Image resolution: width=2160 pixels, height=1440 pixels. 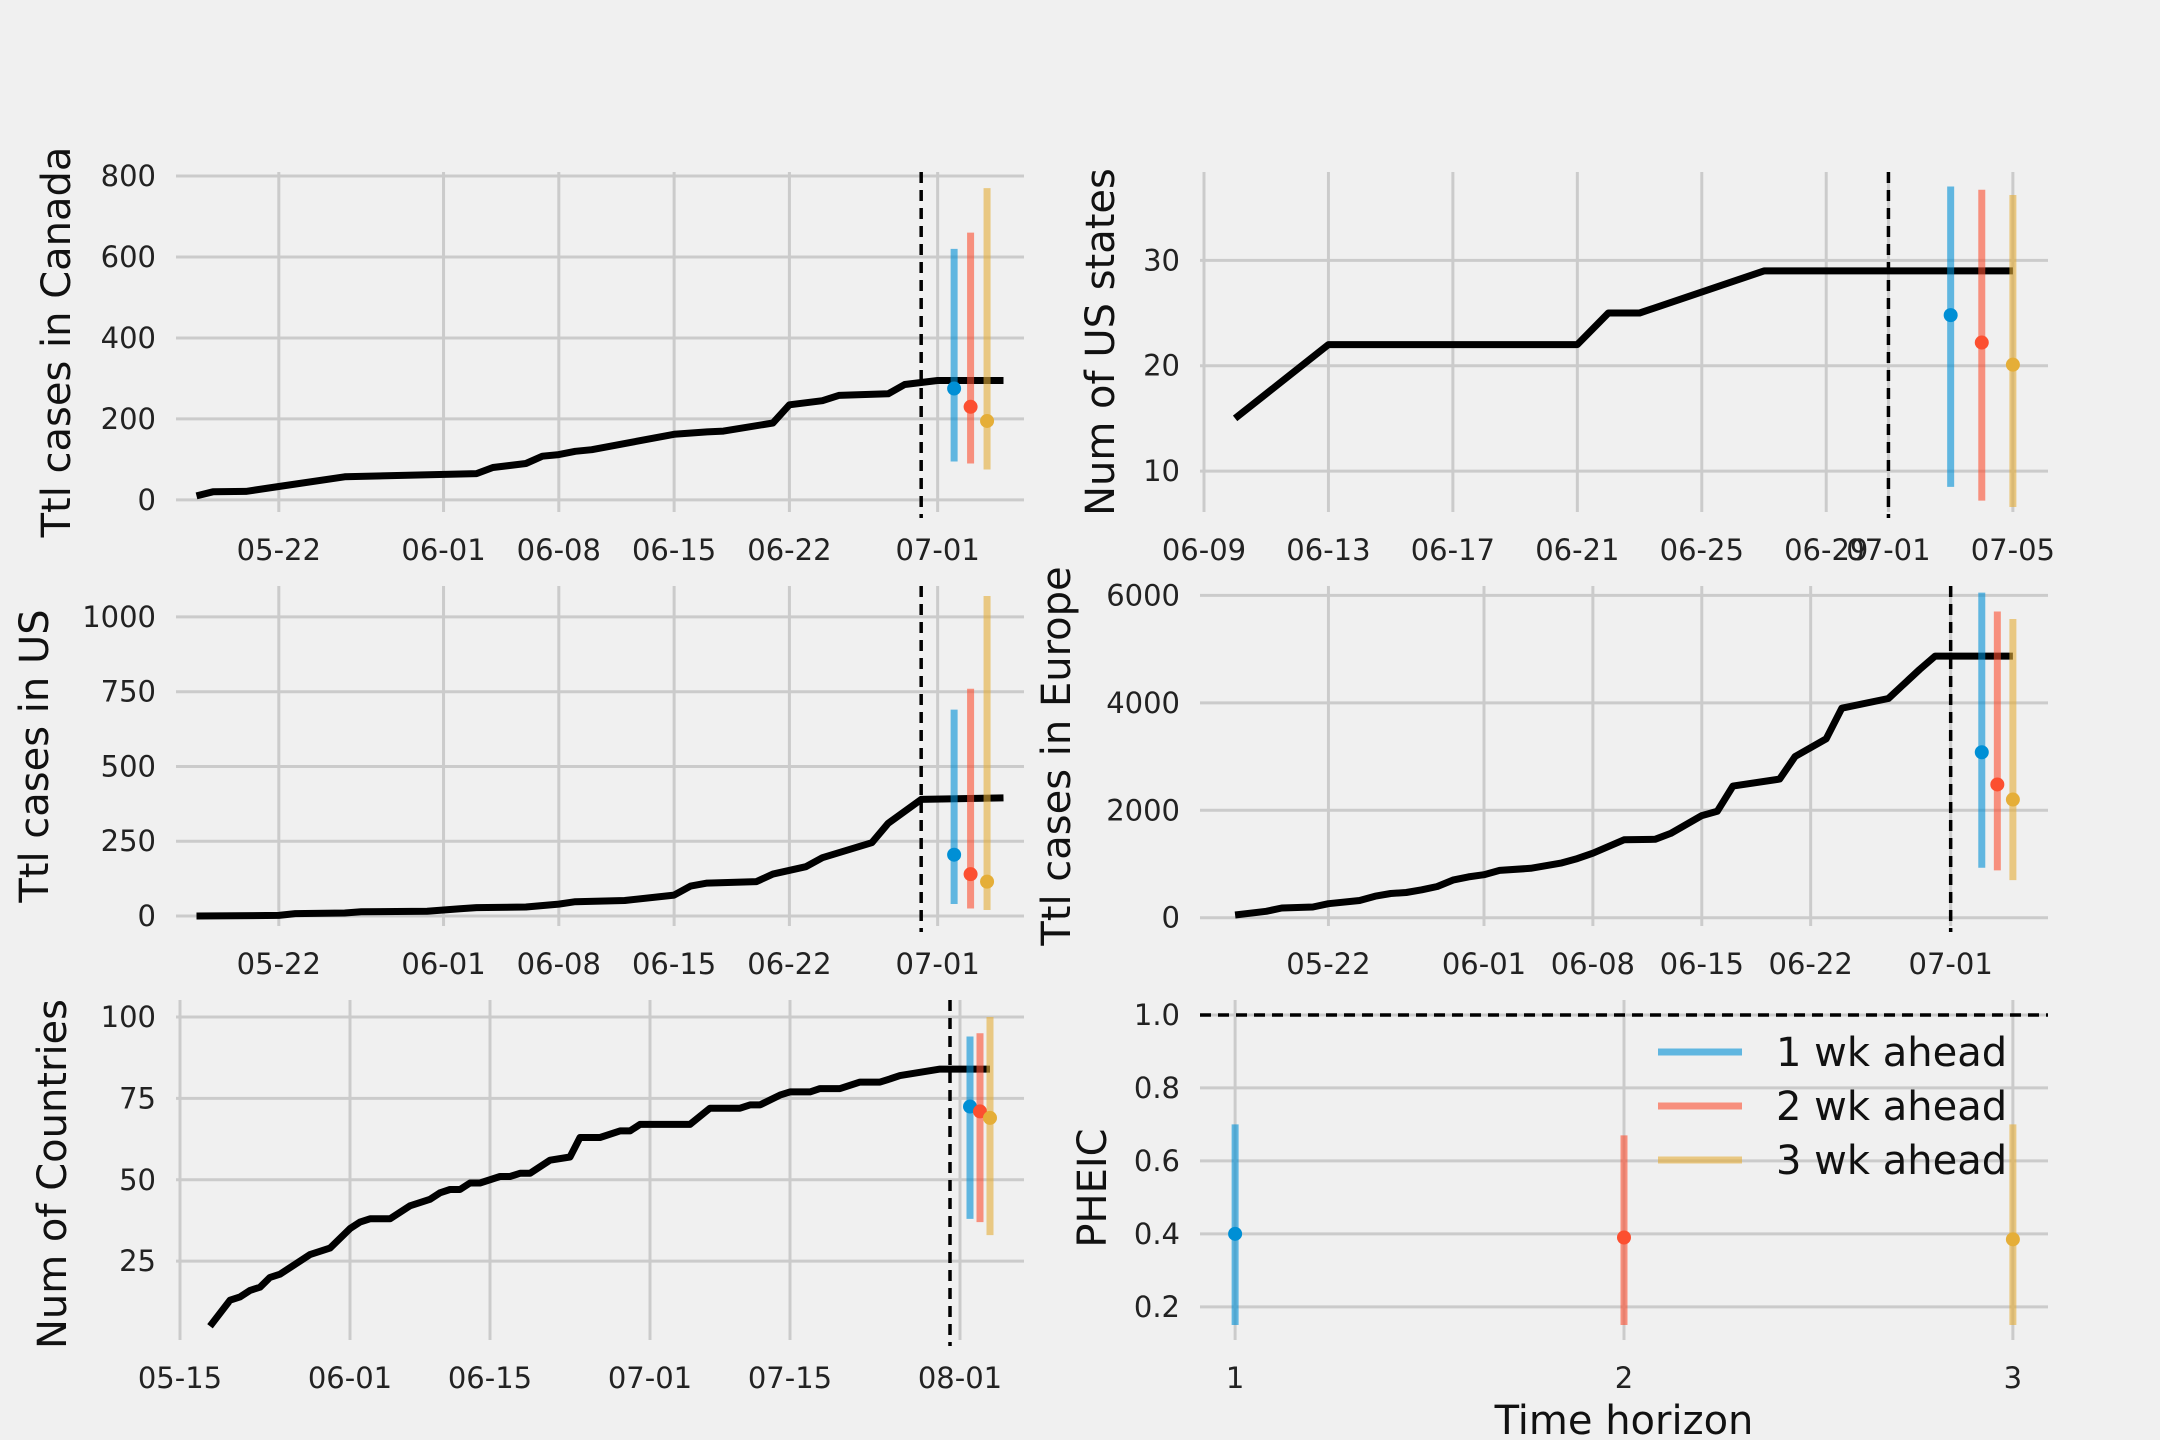 I want to click on series-us-states, so click(x=1626, y=345).